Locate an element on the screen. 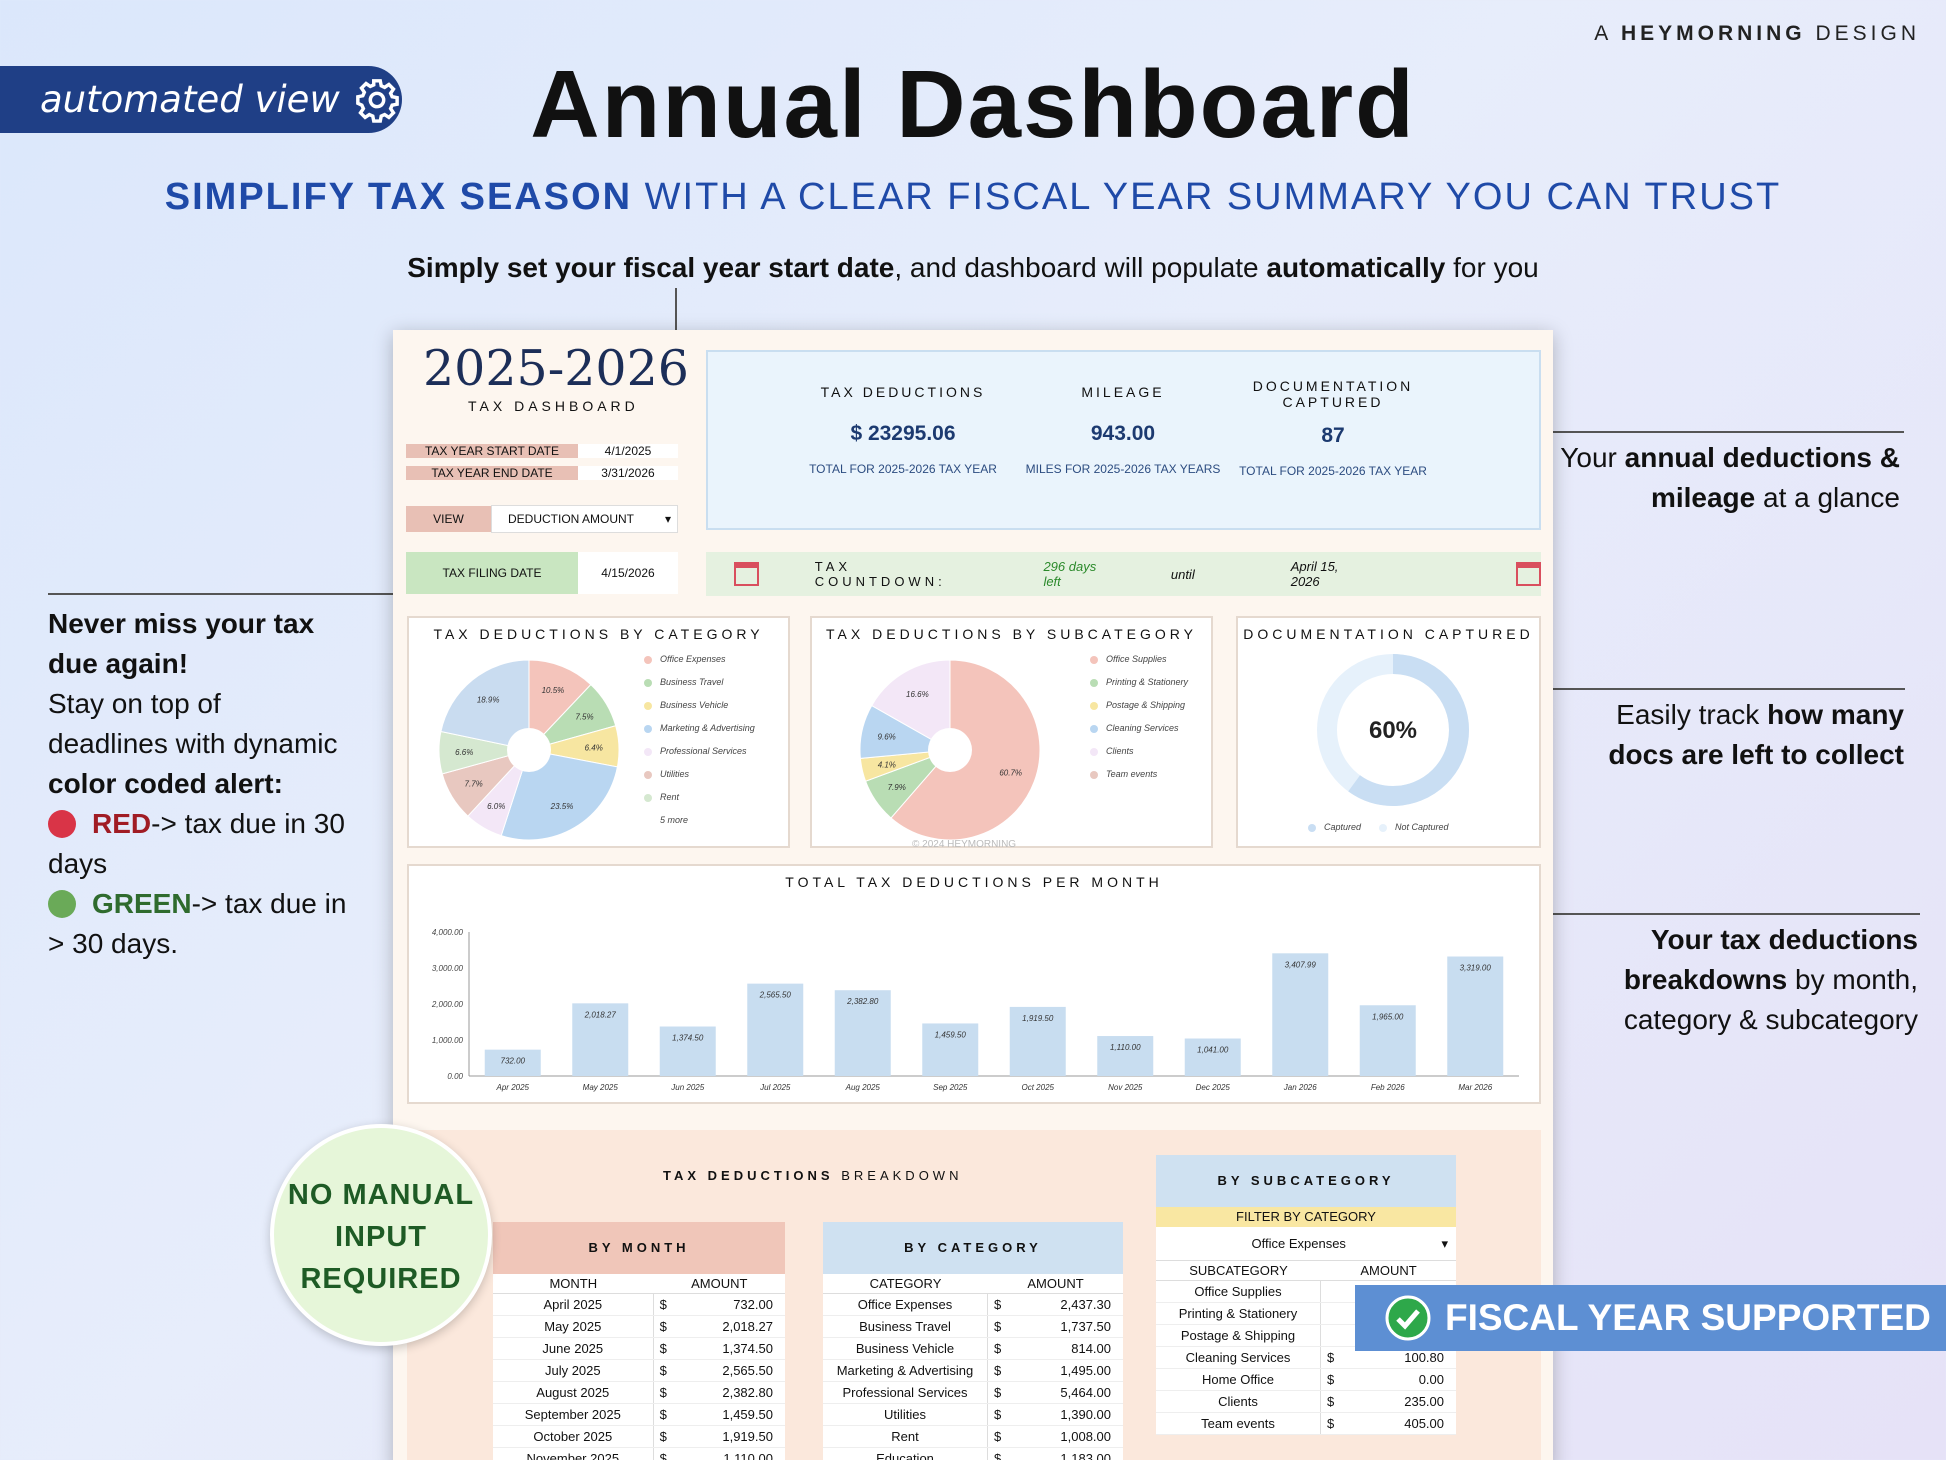 This screenshot has width=1946, height=1460. legend-item: Marketing & Advertising is located at coordinates (699, 728).